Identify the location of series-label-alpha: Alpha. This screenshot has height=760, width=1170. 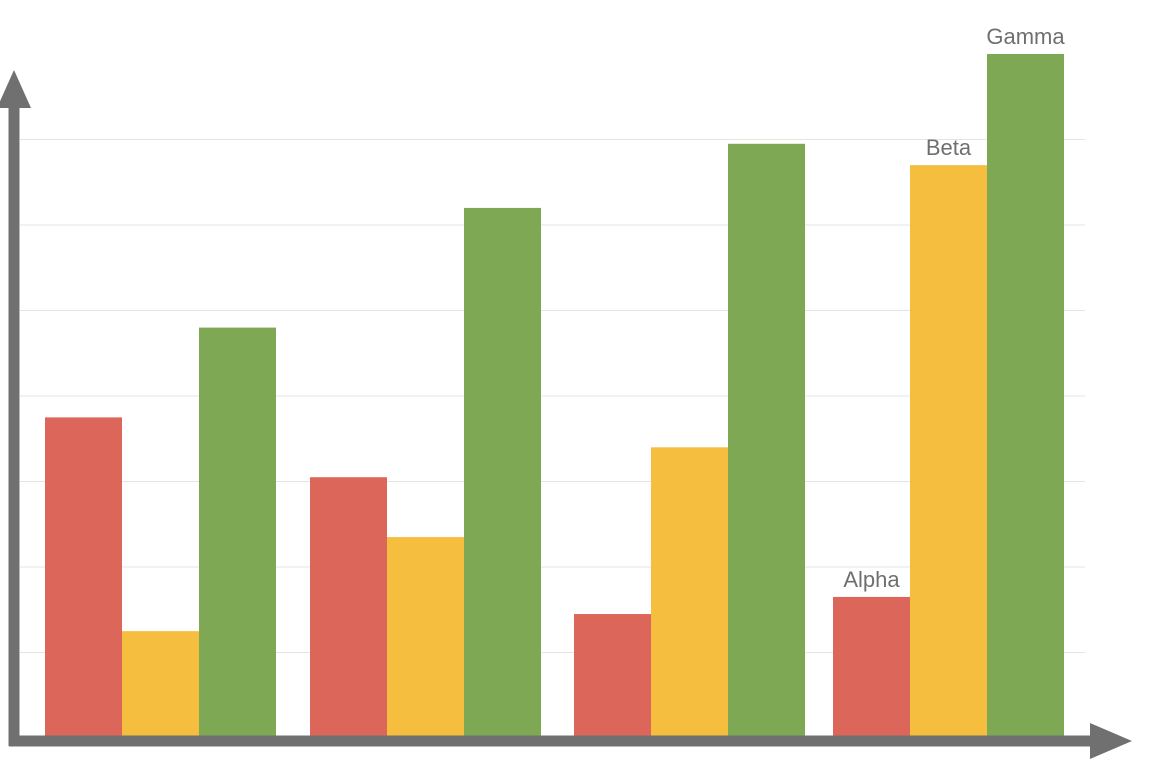
(871, 579).